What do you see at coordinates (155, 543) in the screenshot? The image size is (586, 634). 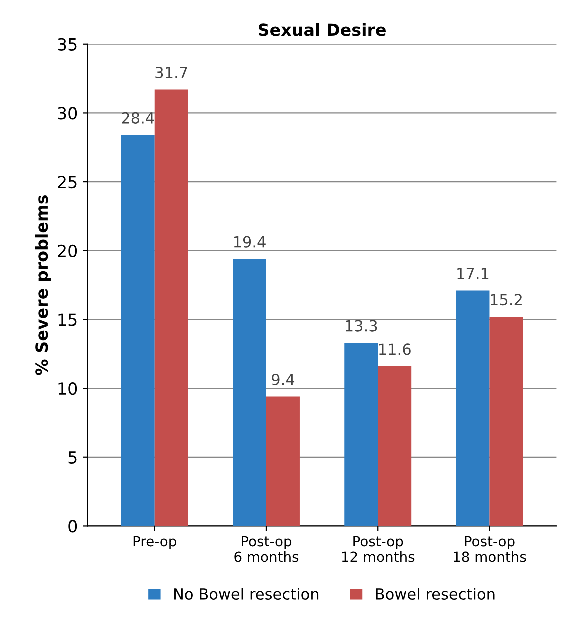 I see `x-tick-label: Pre-op` at bounding box center [155, 543].